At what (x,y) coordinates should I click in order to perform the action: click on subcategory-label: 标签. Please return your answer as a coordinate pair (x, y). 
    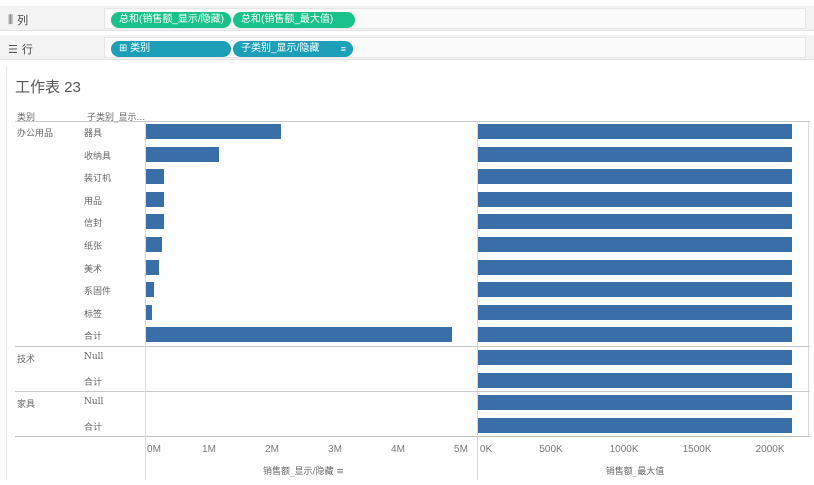
    Looking at the image, I should click on (93, 314).